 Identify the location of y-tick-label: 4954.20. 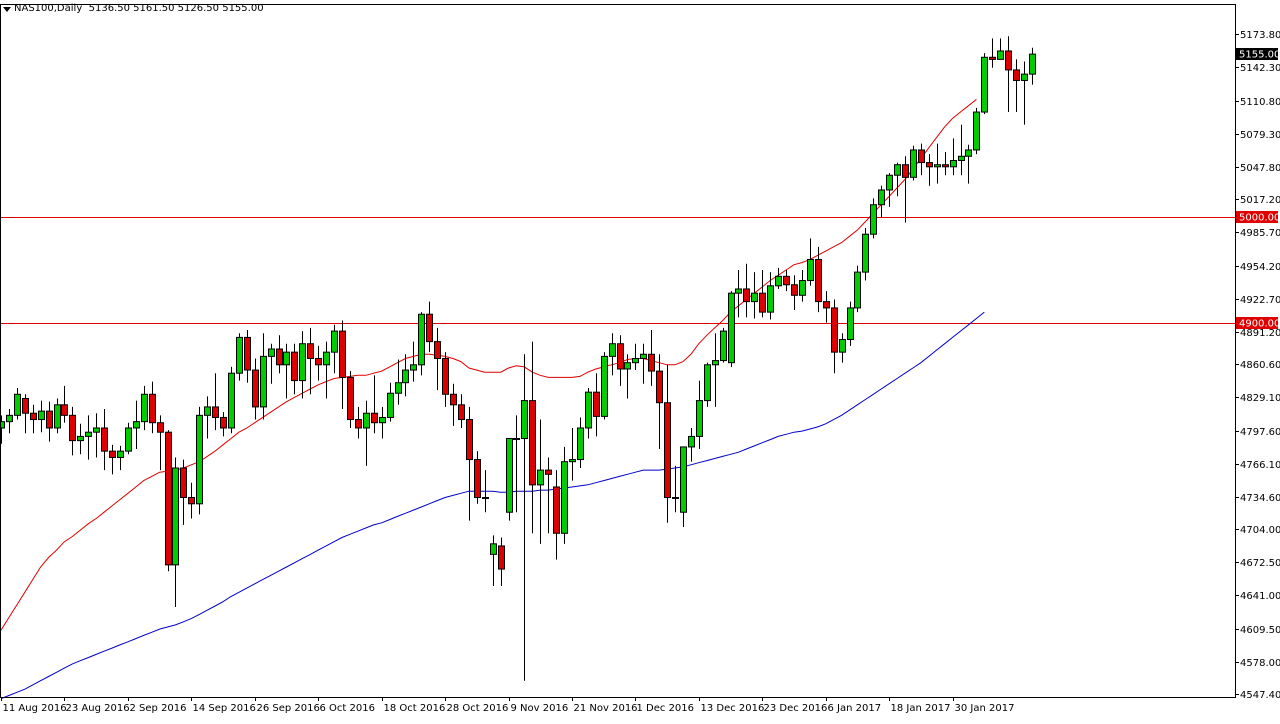
(1260, 267).